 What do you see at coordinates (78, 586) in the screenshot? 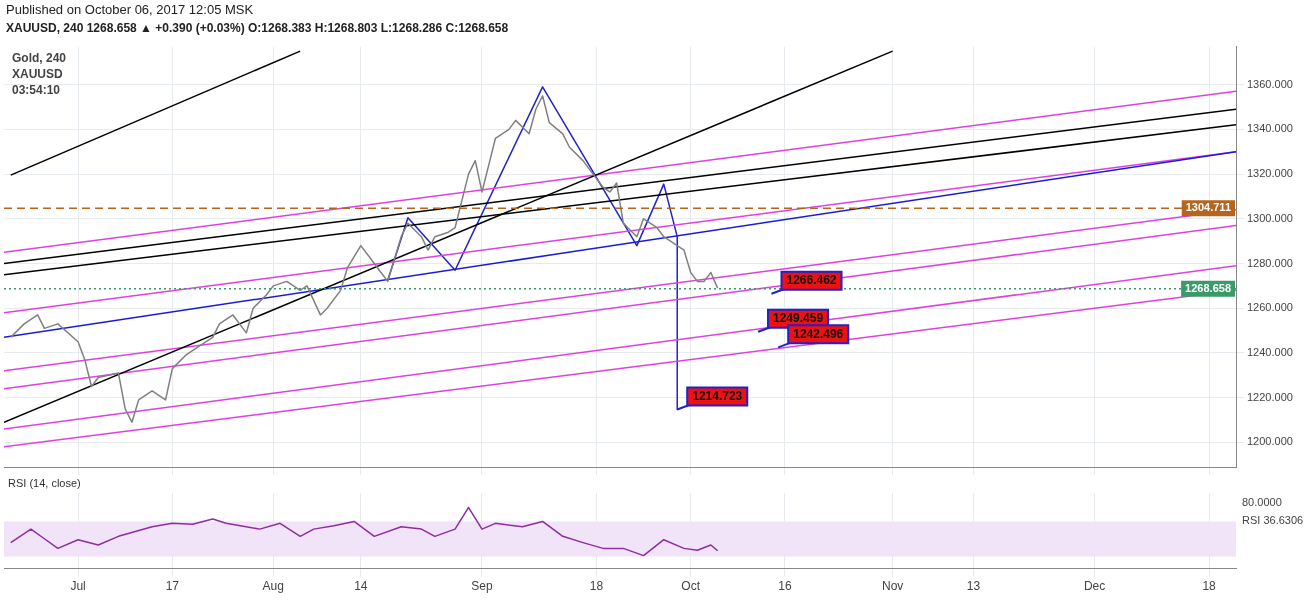
I see `x-tick-label: Jul` at bounding box center [78, 586].